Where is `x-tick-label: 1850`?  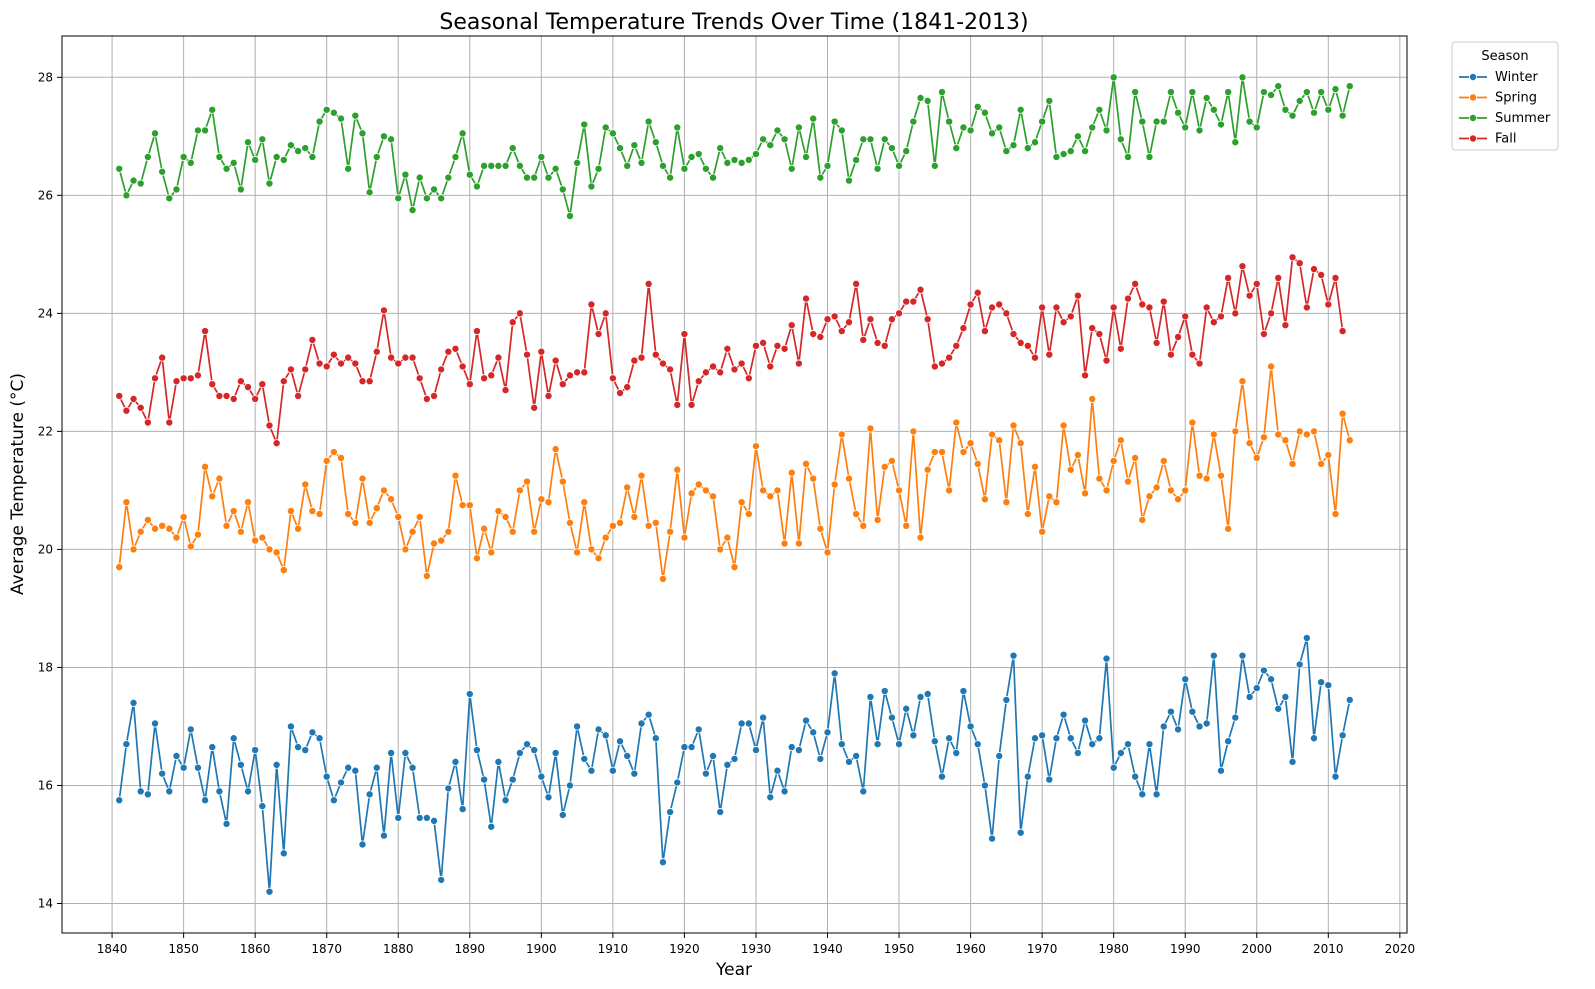 x-tick-label: 1850 is located at coordinates (183, 949).